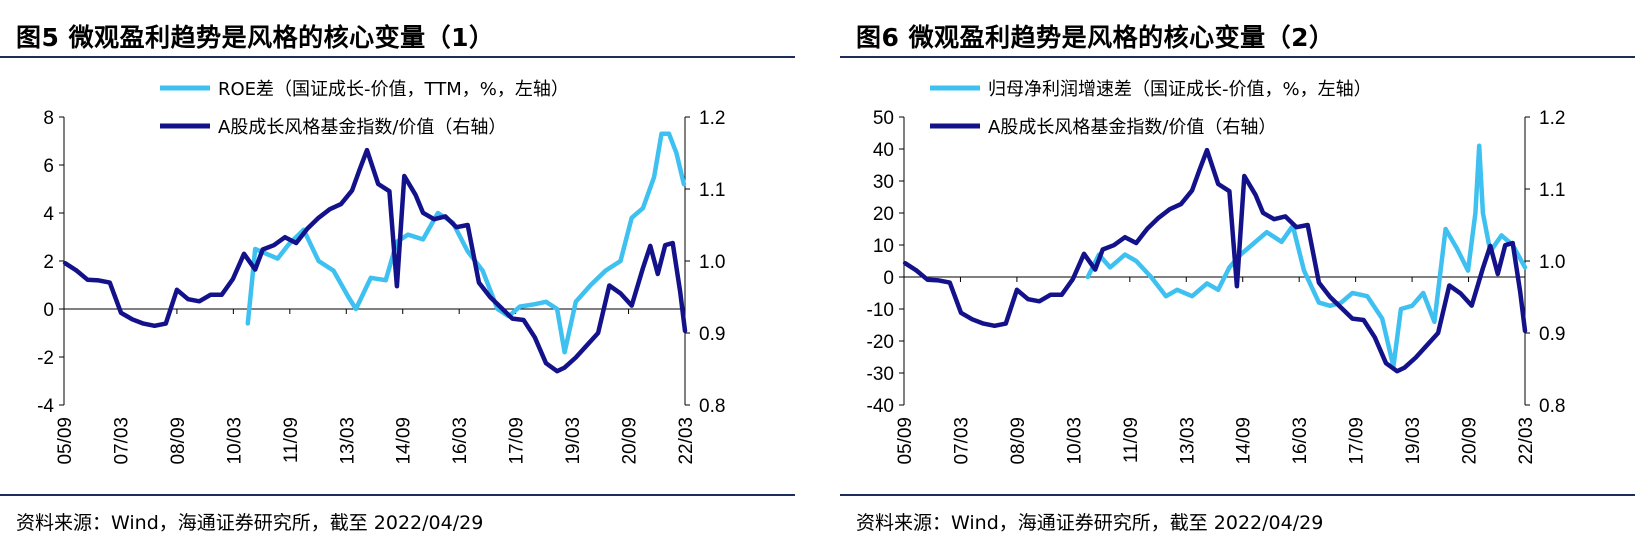 This screenshot has width=1635, height=541. I want to click on y-left-tick-label: 20, so click(883, 214).